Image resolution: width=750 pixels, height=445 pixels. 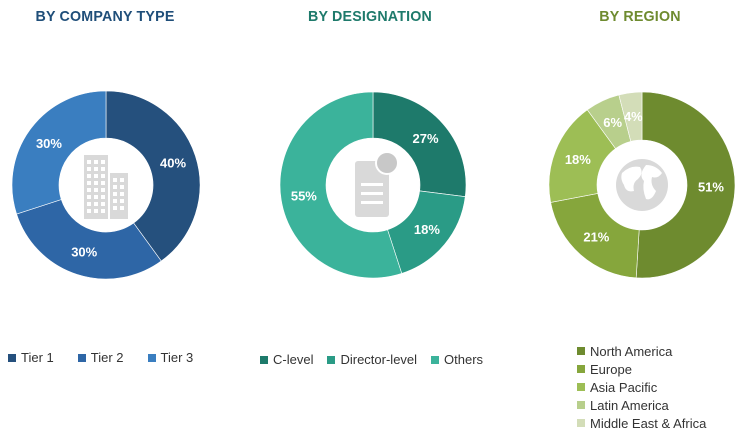 I want to click on legend-item: Europe, so click(x=641, y=369).